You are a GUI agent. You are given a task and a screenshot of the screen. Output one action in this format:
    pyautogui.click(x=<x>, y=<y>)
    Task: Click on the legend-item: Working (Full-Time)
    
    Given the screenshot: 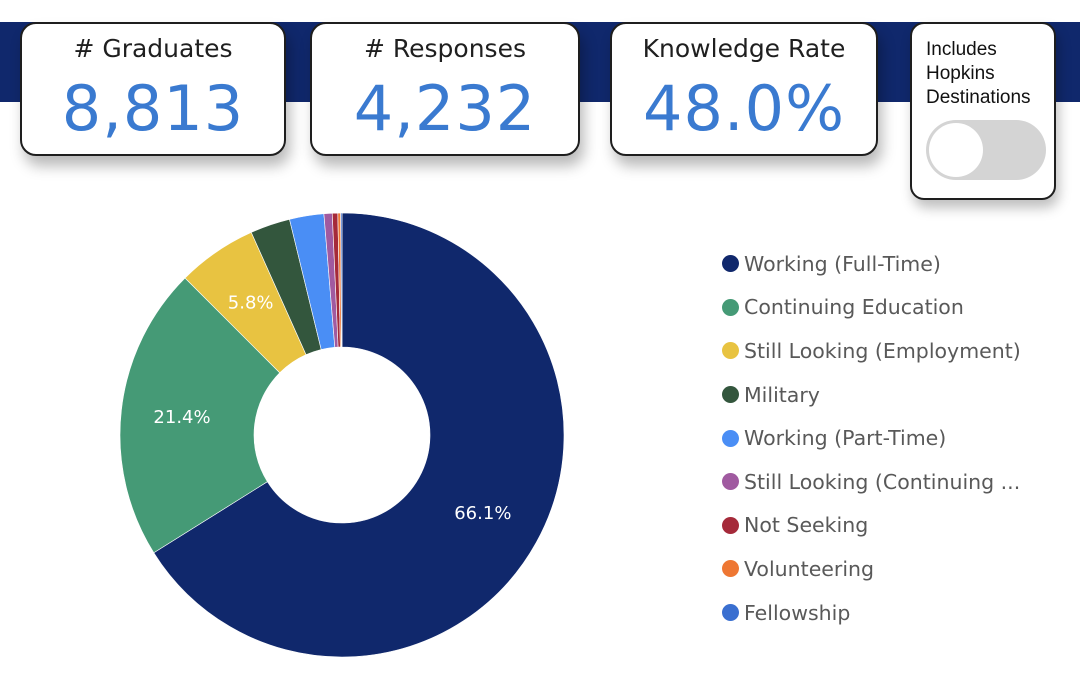 What is the action you would take?
    pyautogui.click(x=892, y=264)
    